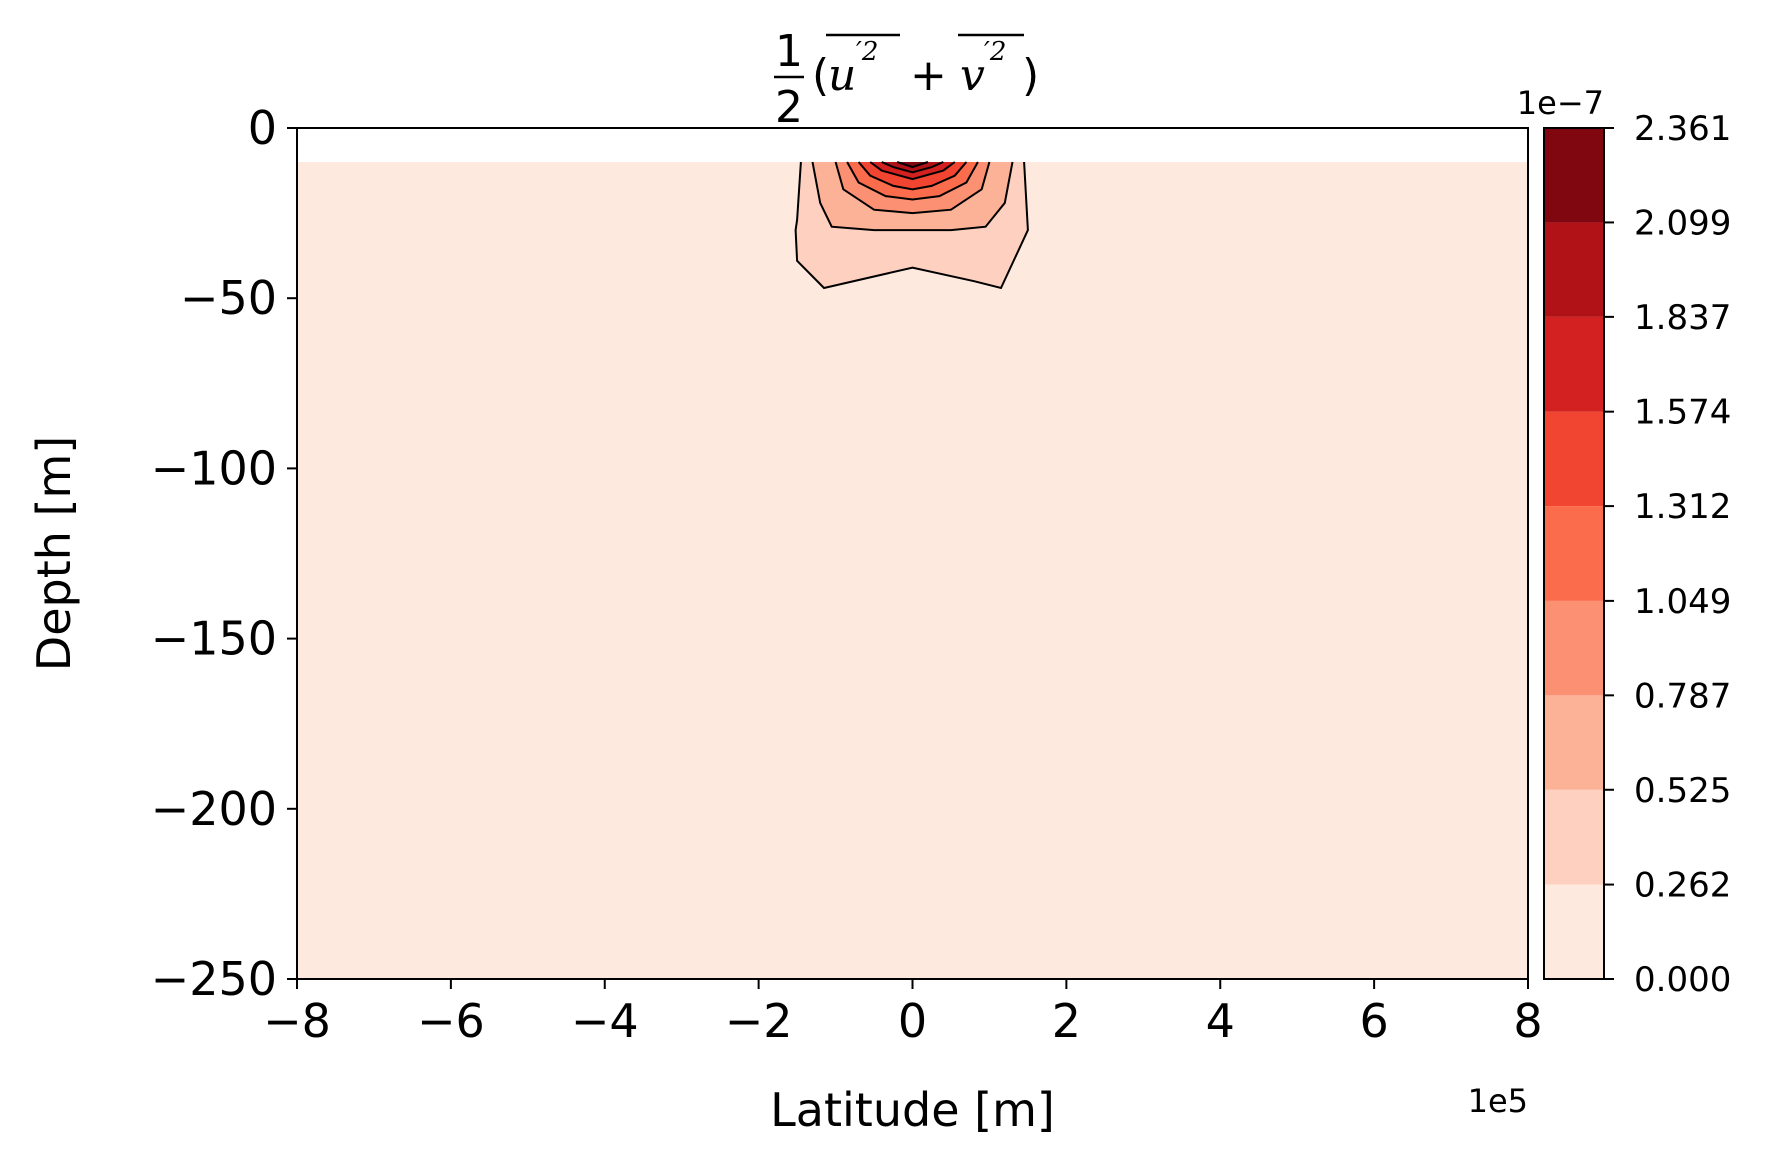 The image size is (1769, 1162). Describe the element at coordinates (54, 553) in the screenshot. I see `y-axis-label: Depth [m]` at that location.